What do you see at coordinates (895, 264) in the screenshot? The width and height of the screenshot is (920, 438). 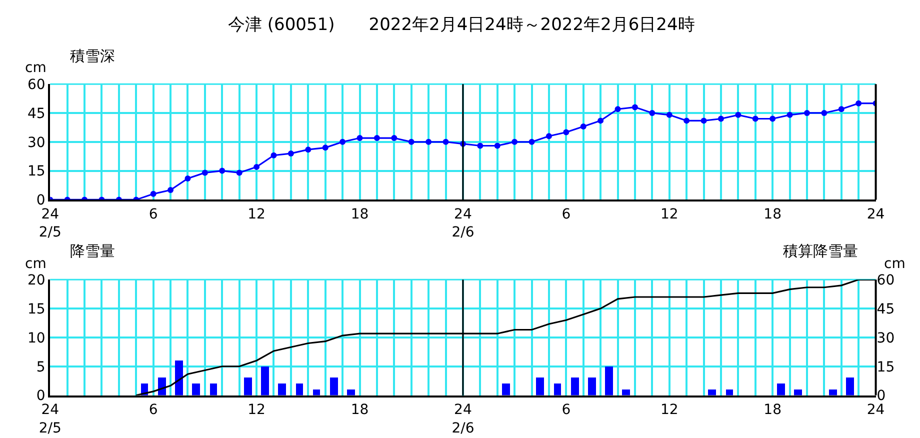 I see `y2-axis-title: cm` at bounding box center [895, 264].